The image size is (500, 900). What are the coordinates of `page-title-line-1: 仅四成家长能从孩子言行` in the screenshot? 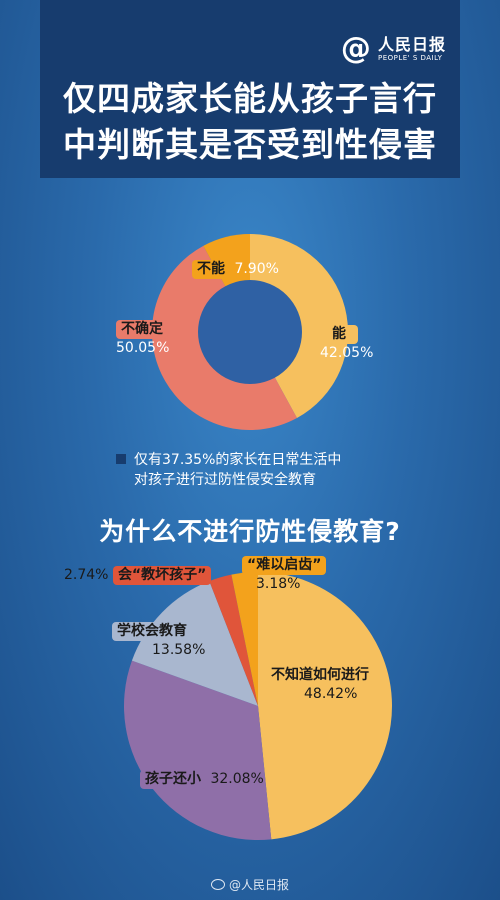 It's located at (250, 98).